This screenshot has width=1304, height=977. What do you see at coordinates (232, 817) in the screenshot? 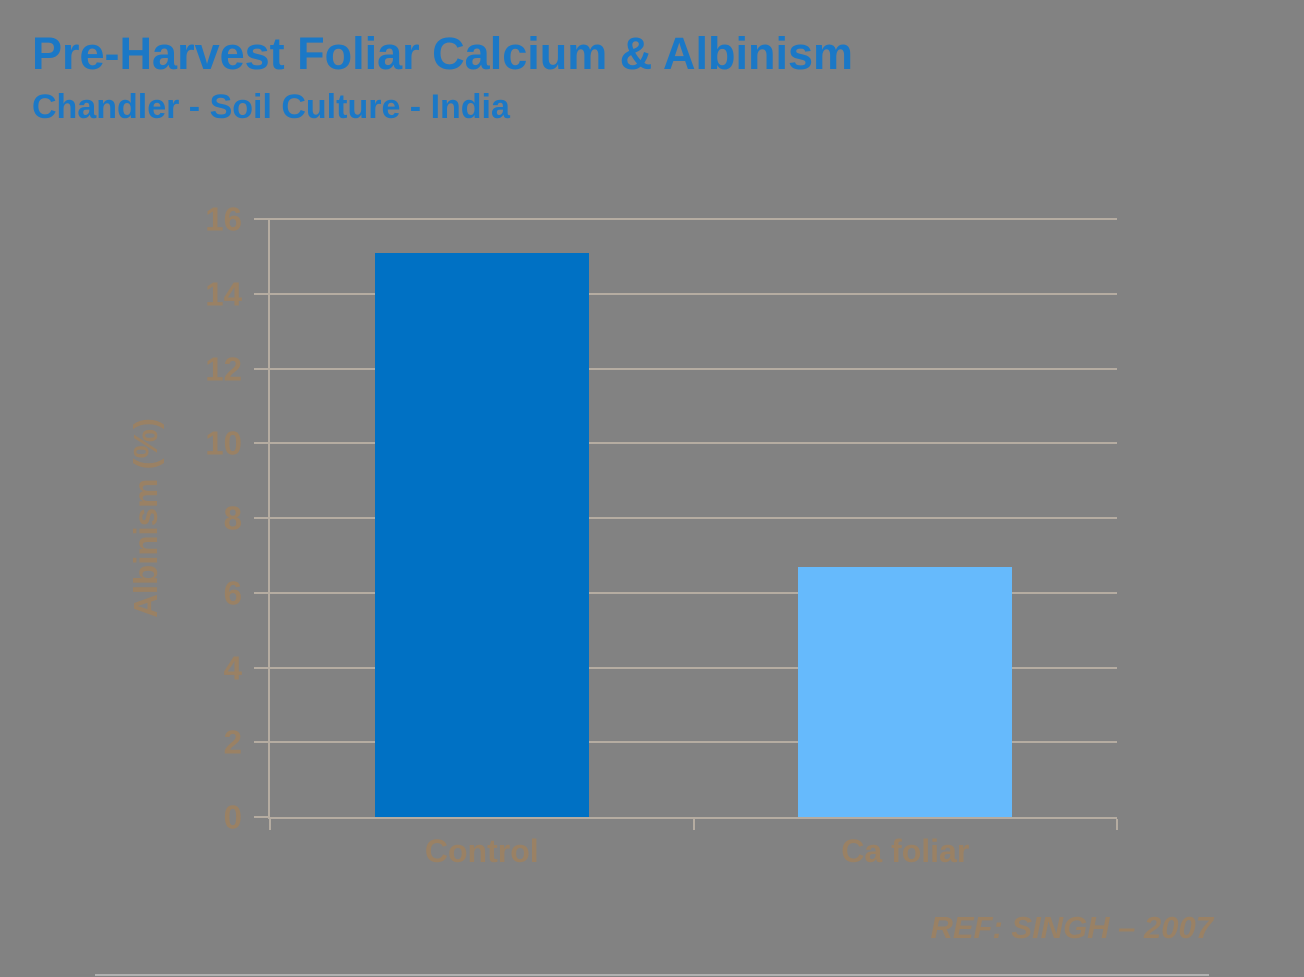
I see `y-tick-label-0: 0` at bounding box center [232, 817].